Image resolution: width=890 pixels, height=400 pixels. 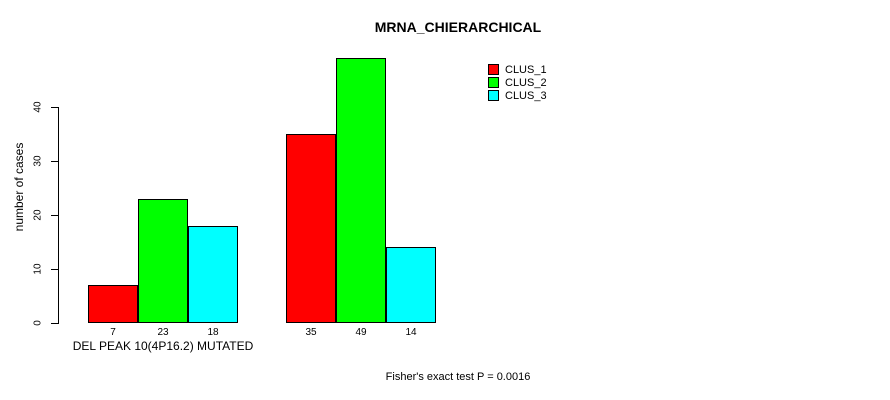 What do you see at coordinates (311, 332) in the screenshot?
I see `bar-value-label-clus_1-group-2: 35` at bounding box center [311, 332].